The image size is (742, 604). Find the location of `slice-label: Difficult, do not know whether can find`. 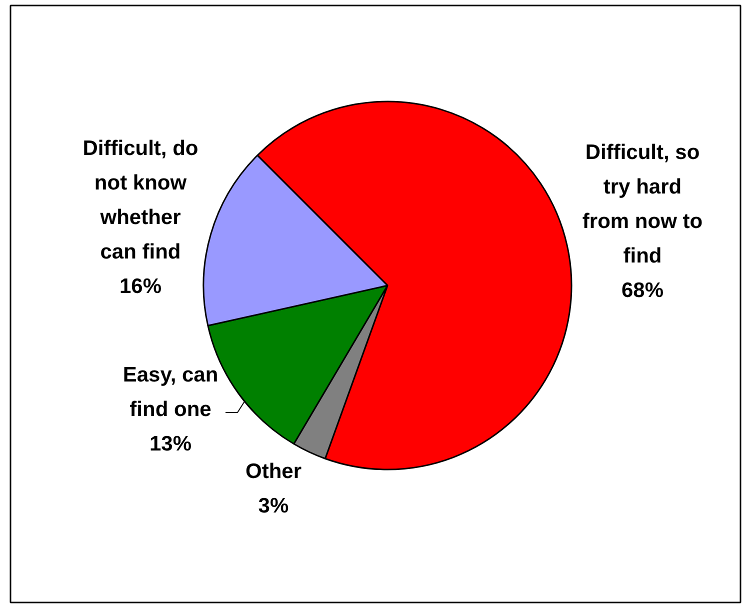

slice-label: Difficult, do not know whether can find is located at coordinates (140, 200).